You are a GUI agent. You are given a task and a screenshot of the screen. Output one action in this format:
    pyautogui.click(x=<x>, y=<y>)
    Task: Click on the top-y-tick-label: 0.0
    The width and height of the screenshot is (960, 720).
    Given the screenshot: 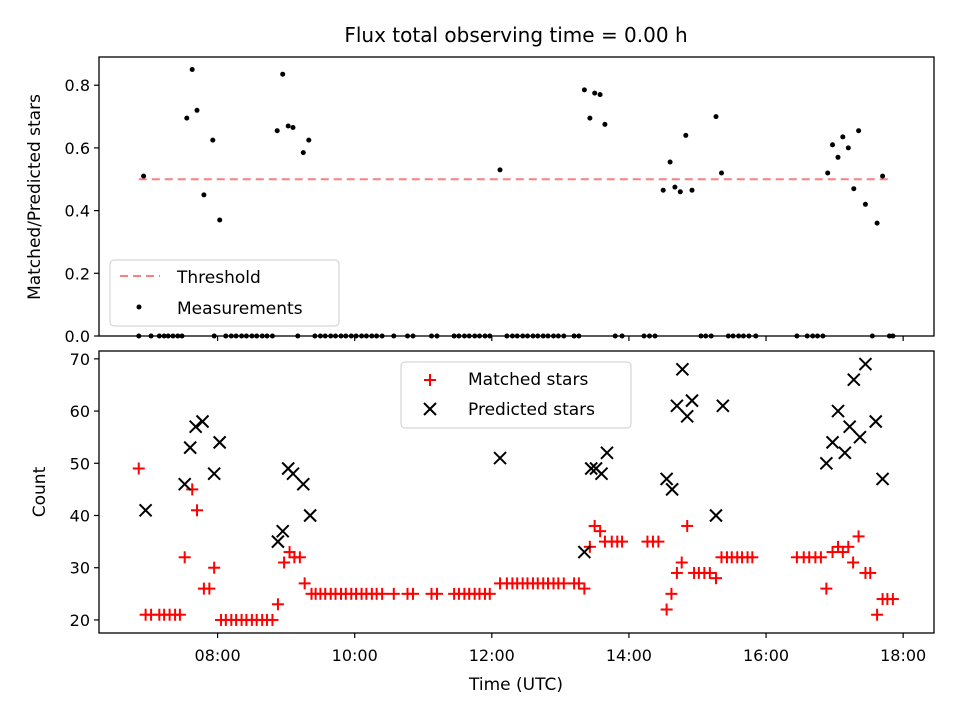 What is the action you would take?
    pyautogui.click(x=77, y=336)
    